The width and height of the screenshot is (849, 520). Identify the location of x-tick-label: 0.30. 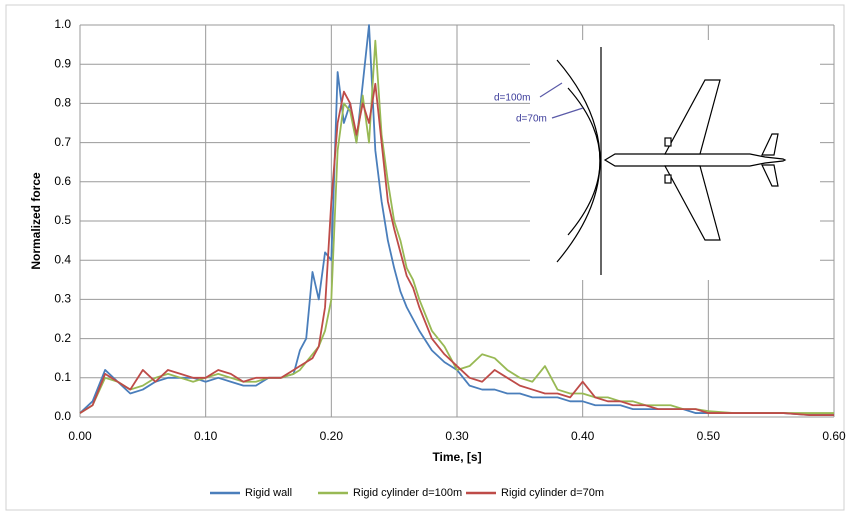
(457, 436).